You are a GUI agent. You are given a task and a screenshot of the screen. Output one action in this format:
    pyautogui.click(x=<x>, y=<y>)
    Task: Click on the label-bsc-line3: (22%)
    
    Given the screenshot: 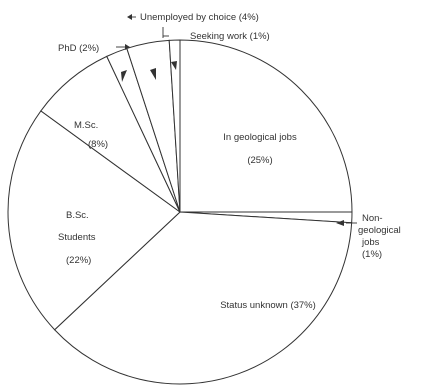 What is the action you would take?
    pyautogui.click(x=78, y=260)
    